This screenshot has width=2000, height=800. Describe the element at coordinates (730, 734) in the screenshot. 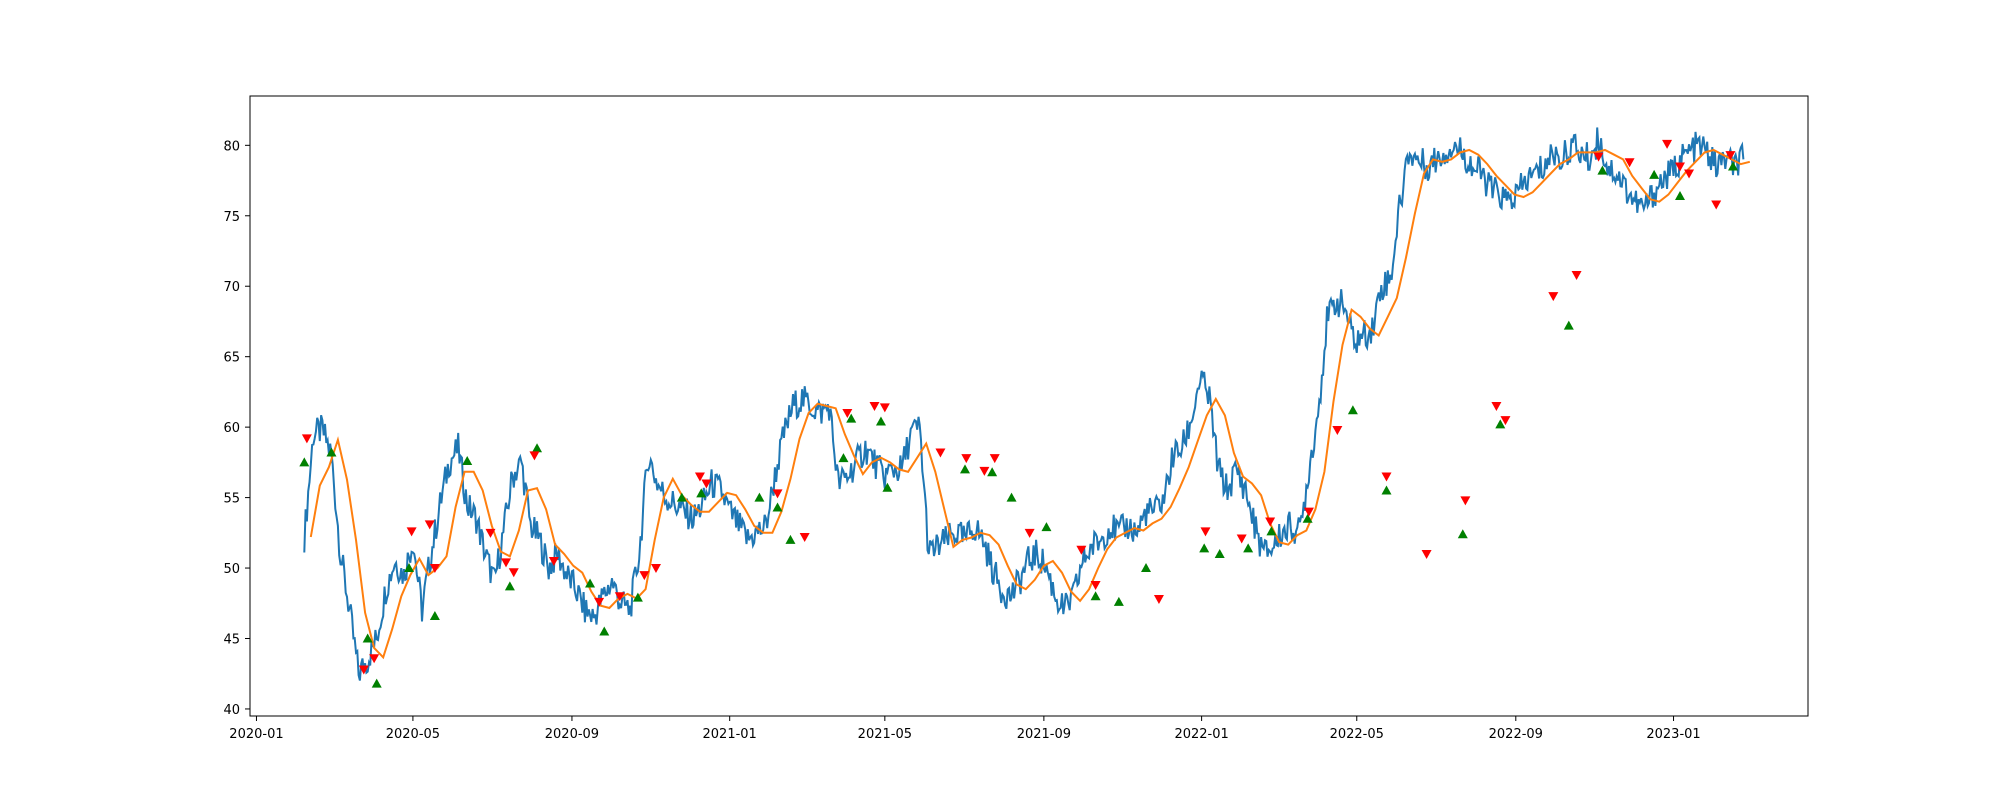

I see `x-tick-label: 2021-01` at that location.